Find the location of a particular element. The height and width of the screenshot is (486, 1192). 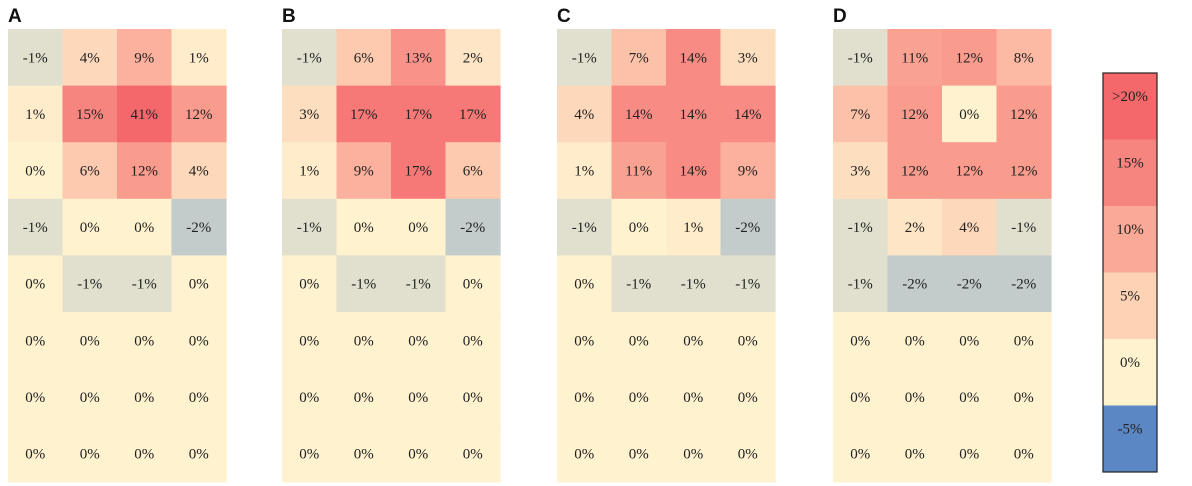

cell-value-label: 8% is located at coordinates (1024, 58).